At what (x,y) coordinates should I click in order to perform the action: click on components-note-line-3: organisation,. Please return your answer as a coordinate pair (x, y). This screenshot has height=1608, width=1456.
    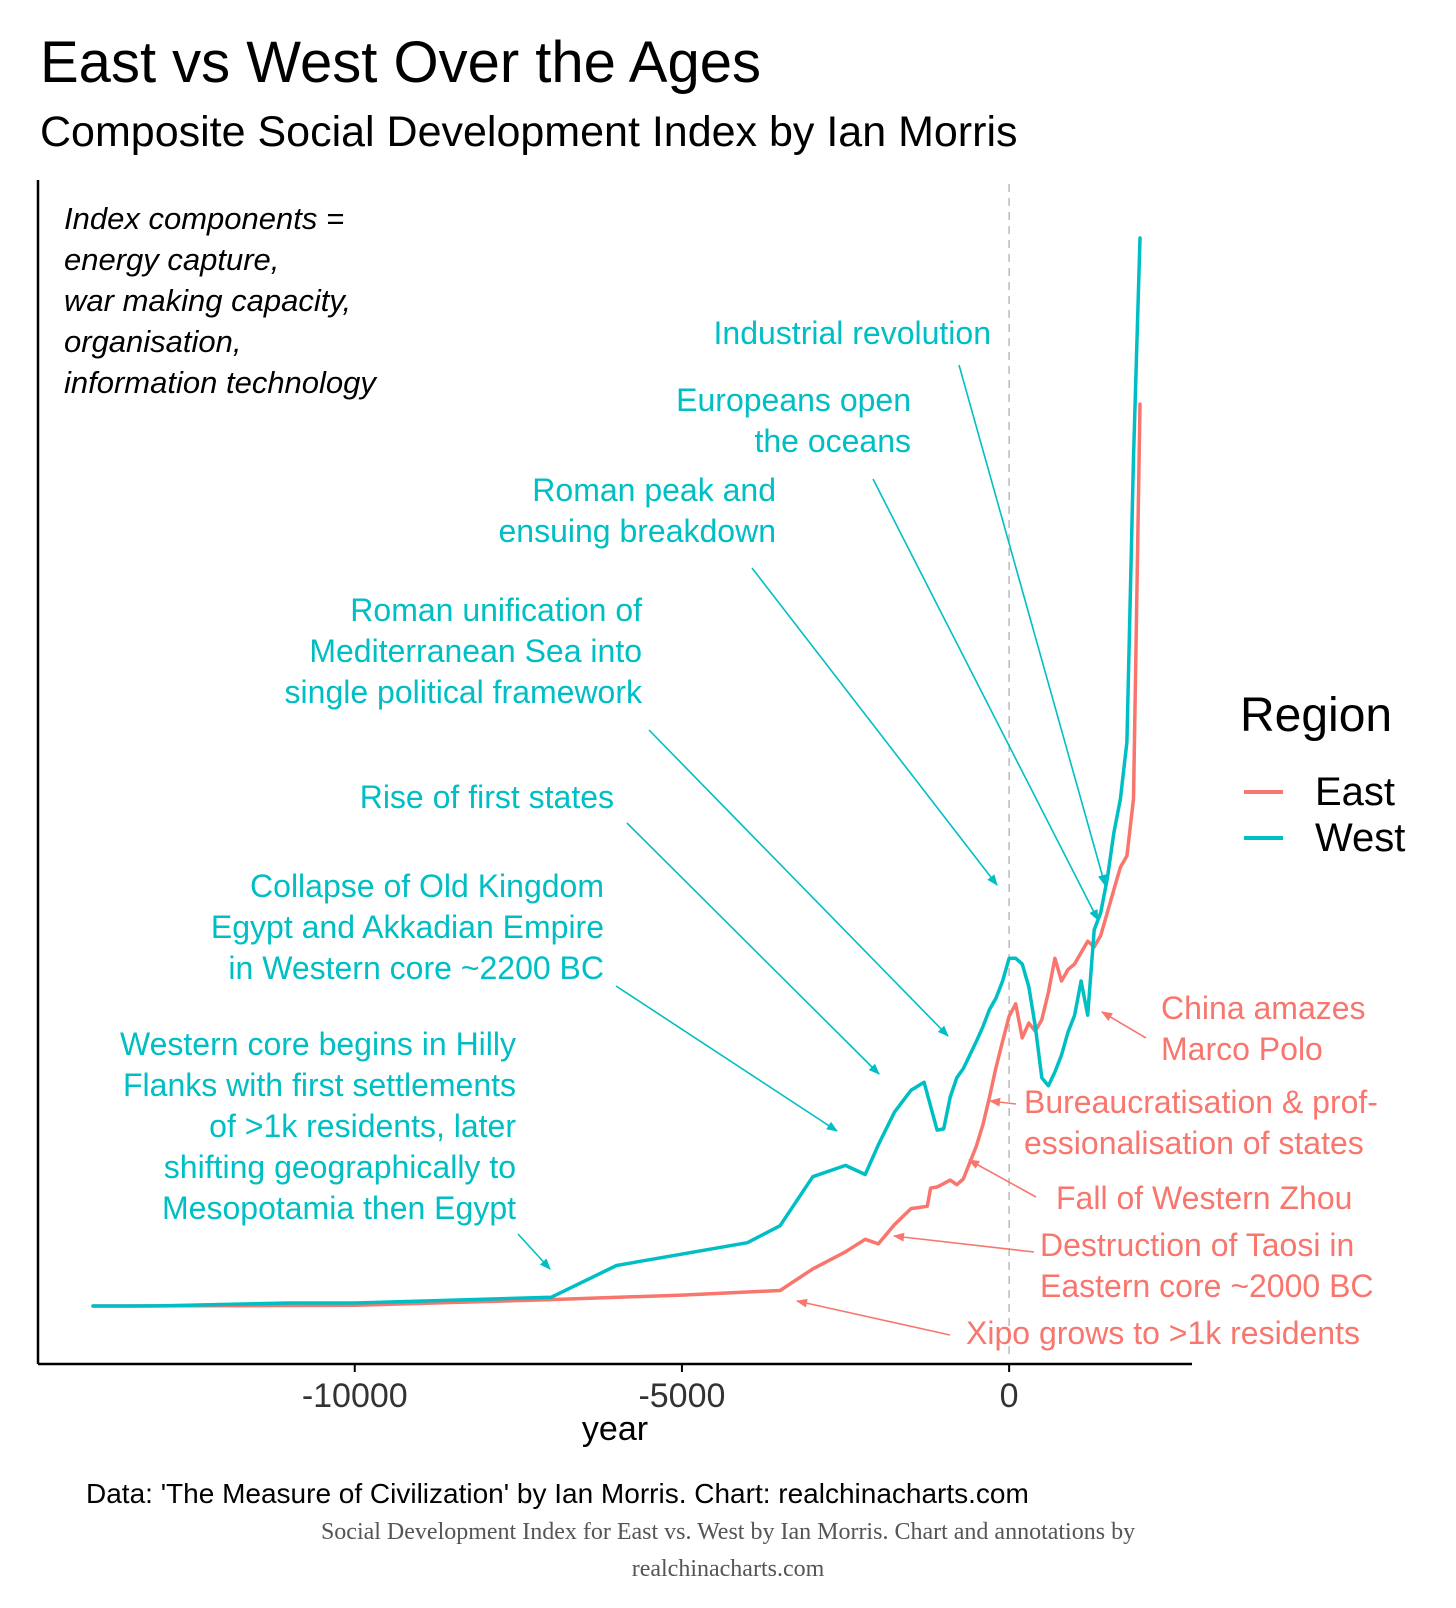
    Looking at the image, I should click on (153, 341).